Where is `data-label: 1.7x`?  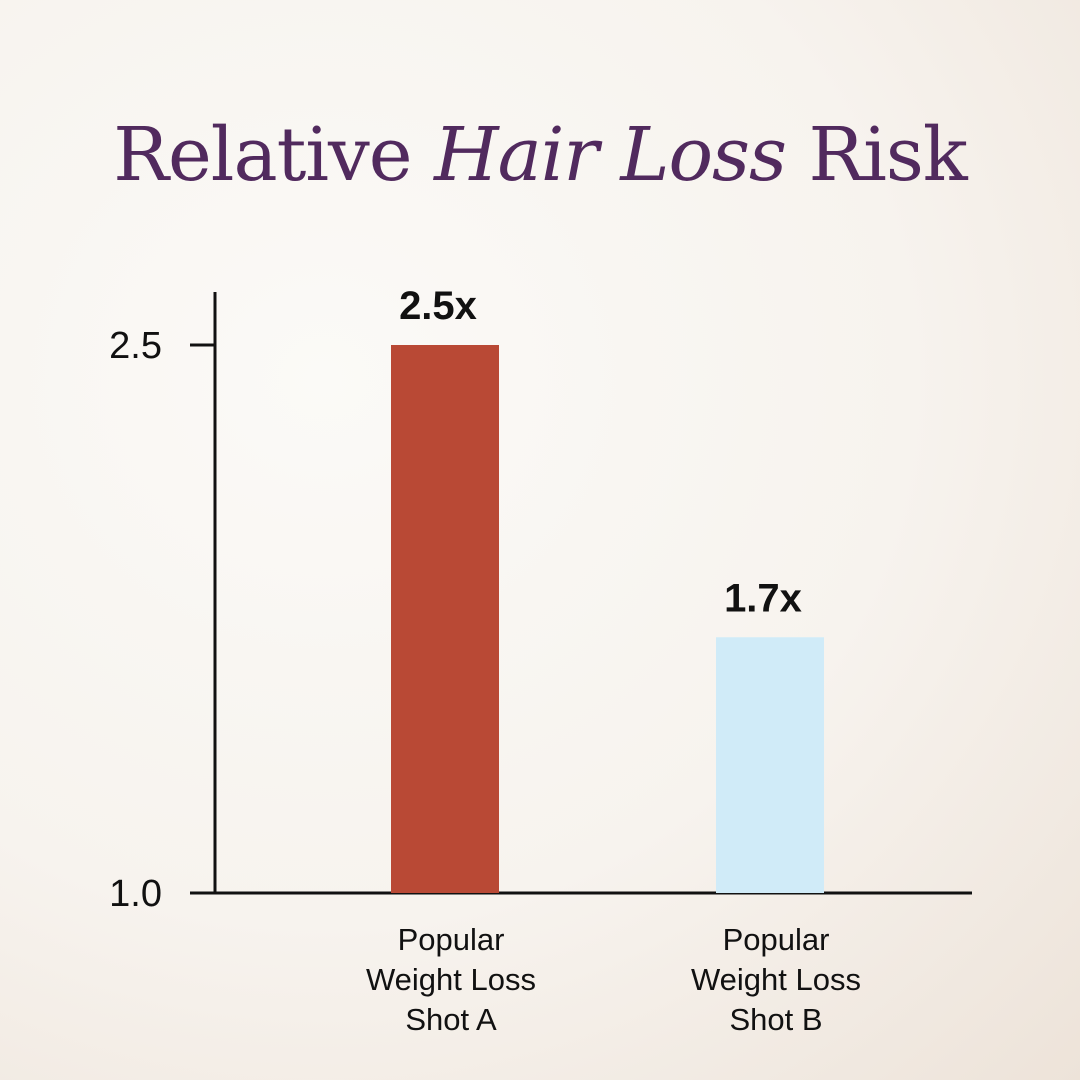 data-label: 1.7x is located at coordinates (763, 598).